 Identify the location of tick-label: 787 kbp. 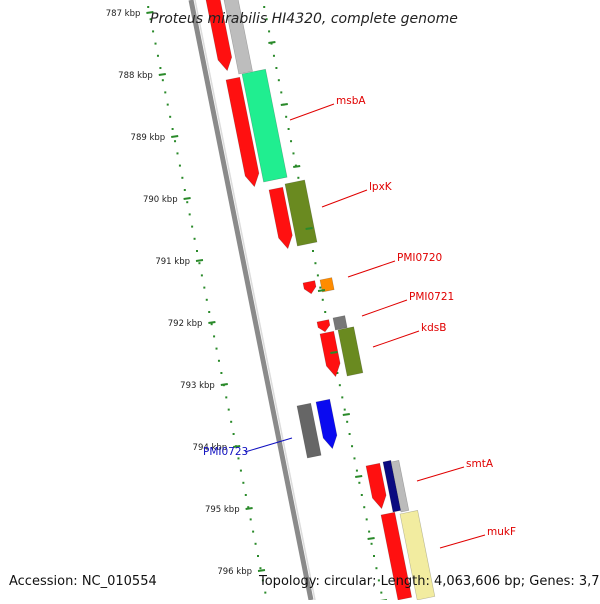
(123, 14).